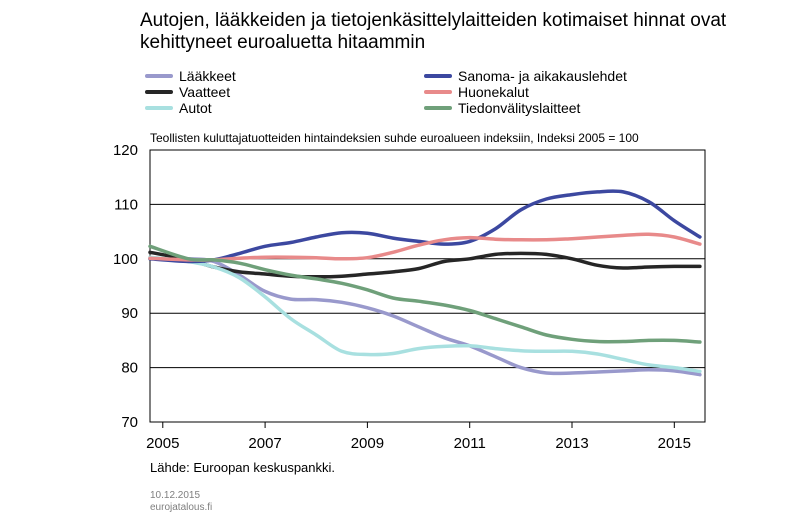  I want to click on legend-item-laakkeet: Lääkkeet, so click(190, 76).